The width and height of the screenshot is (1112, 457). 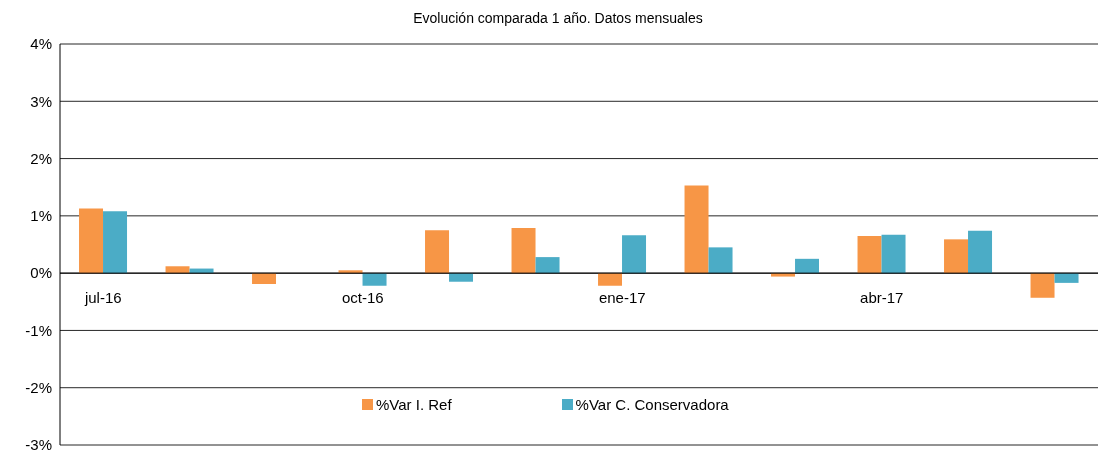 What do you see at coordinates (38, 388) in the screenshot?
I see `y-tick-label: -2%` at bounding box center [38, 388].